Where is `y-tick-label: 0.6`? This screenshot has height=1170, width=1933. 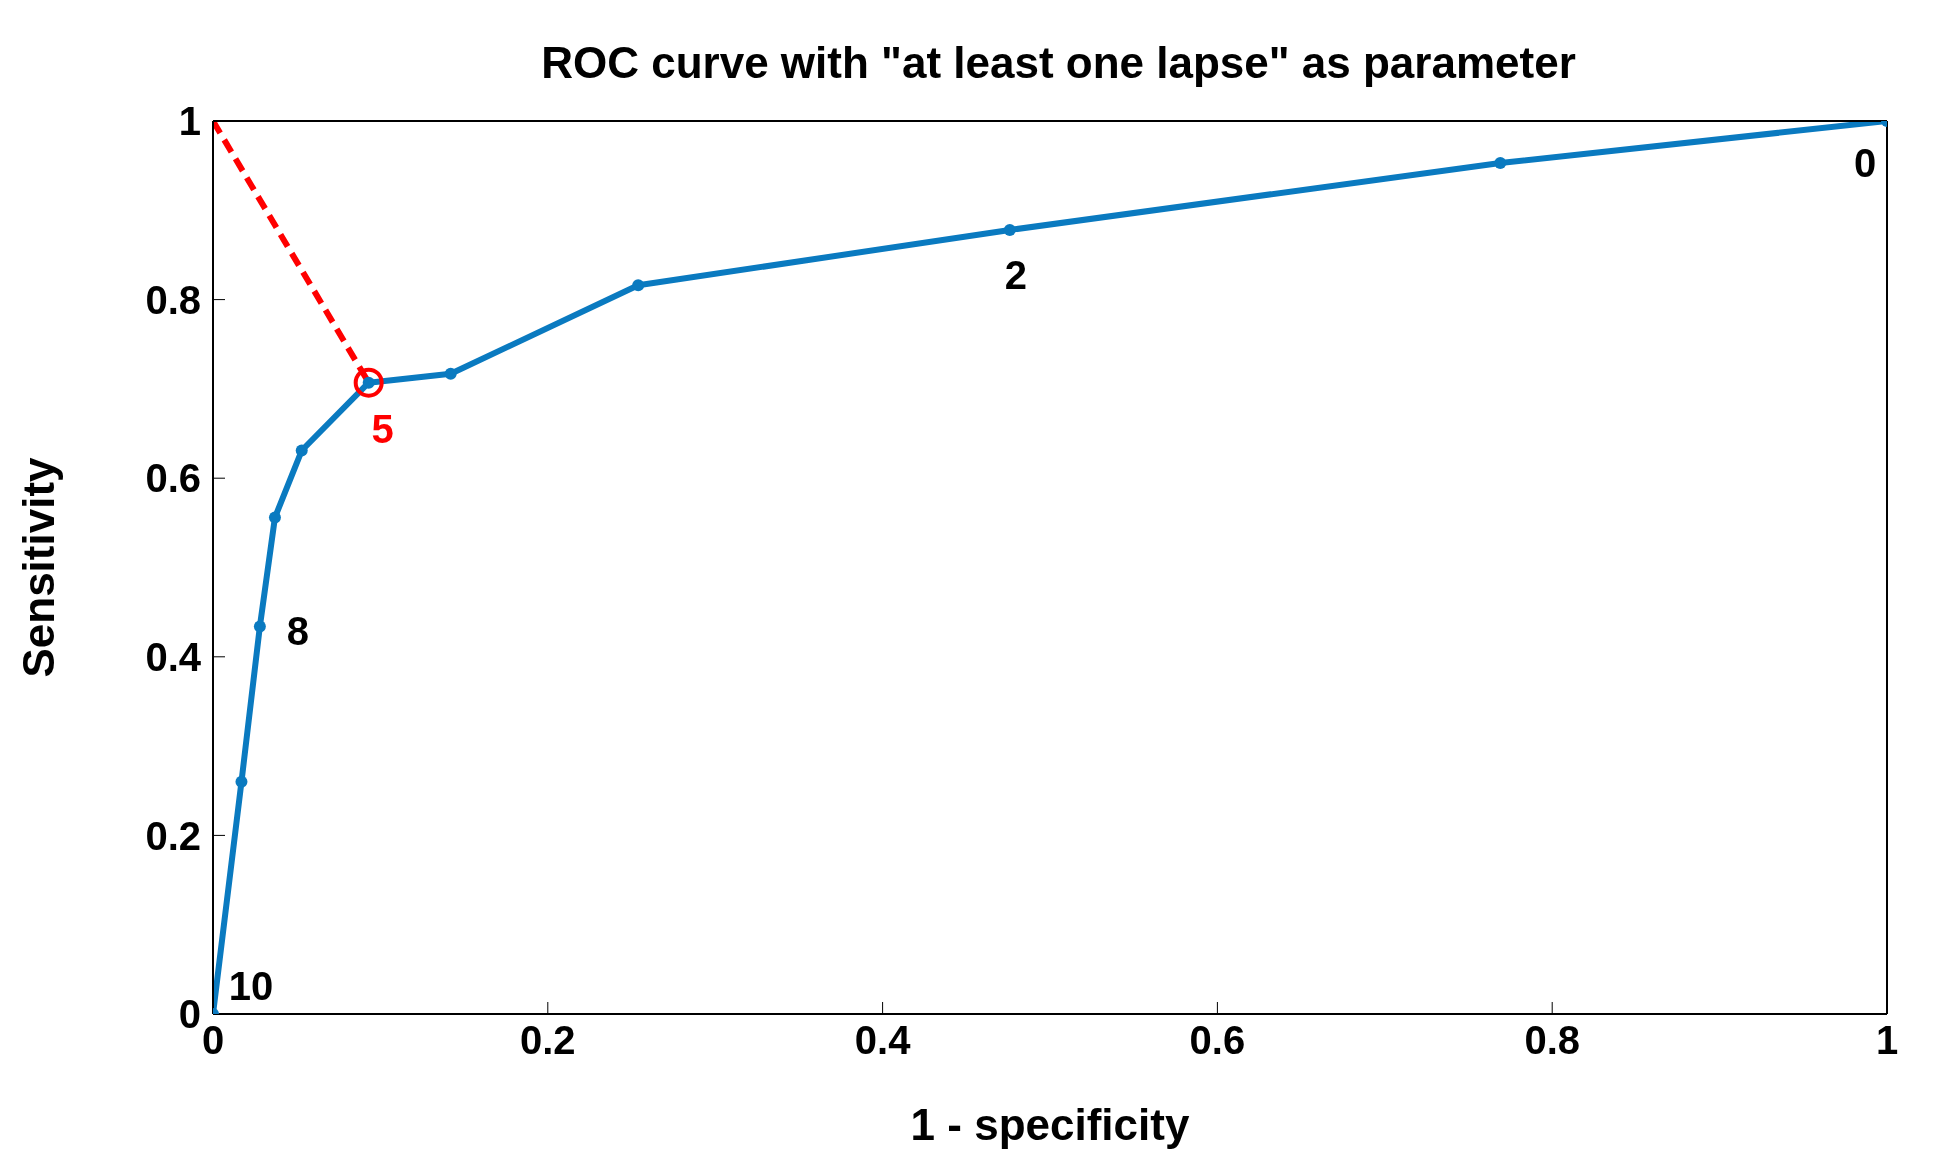 y-tick-label: 0.6 is located at coordinates (173, 478).